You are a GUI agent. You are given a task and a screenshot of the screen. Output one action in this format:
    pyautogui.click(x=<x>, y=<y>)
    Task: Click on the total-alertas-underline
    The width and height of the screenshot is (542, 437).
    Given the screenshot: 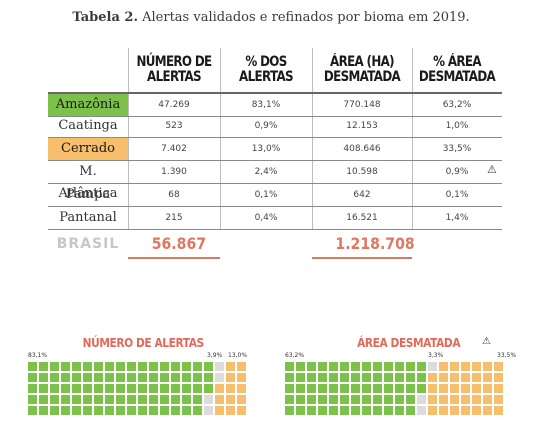 What is the action you would take?
    pyautogui.click(x=174, y=258)
    